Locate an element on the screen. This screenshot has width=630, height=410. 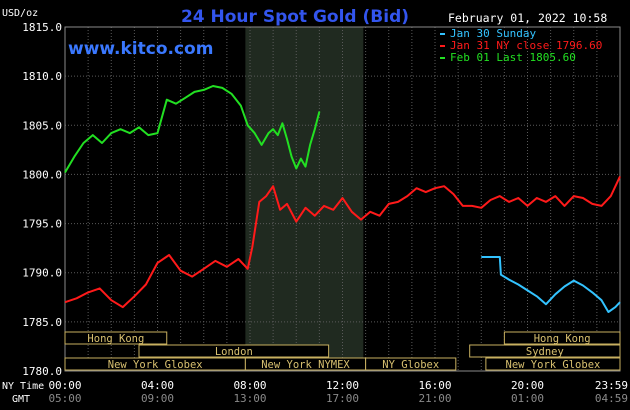
chart-date-label: February 01, 2022 10:58 is located at coordinates (527, 18).